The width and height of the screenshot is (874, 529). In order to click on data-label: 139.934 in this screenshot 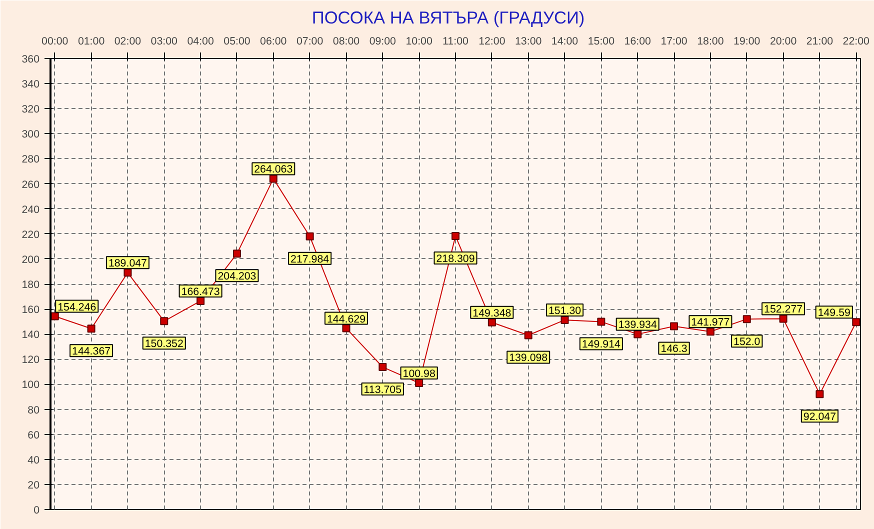, I will do `click(637, 325)`.